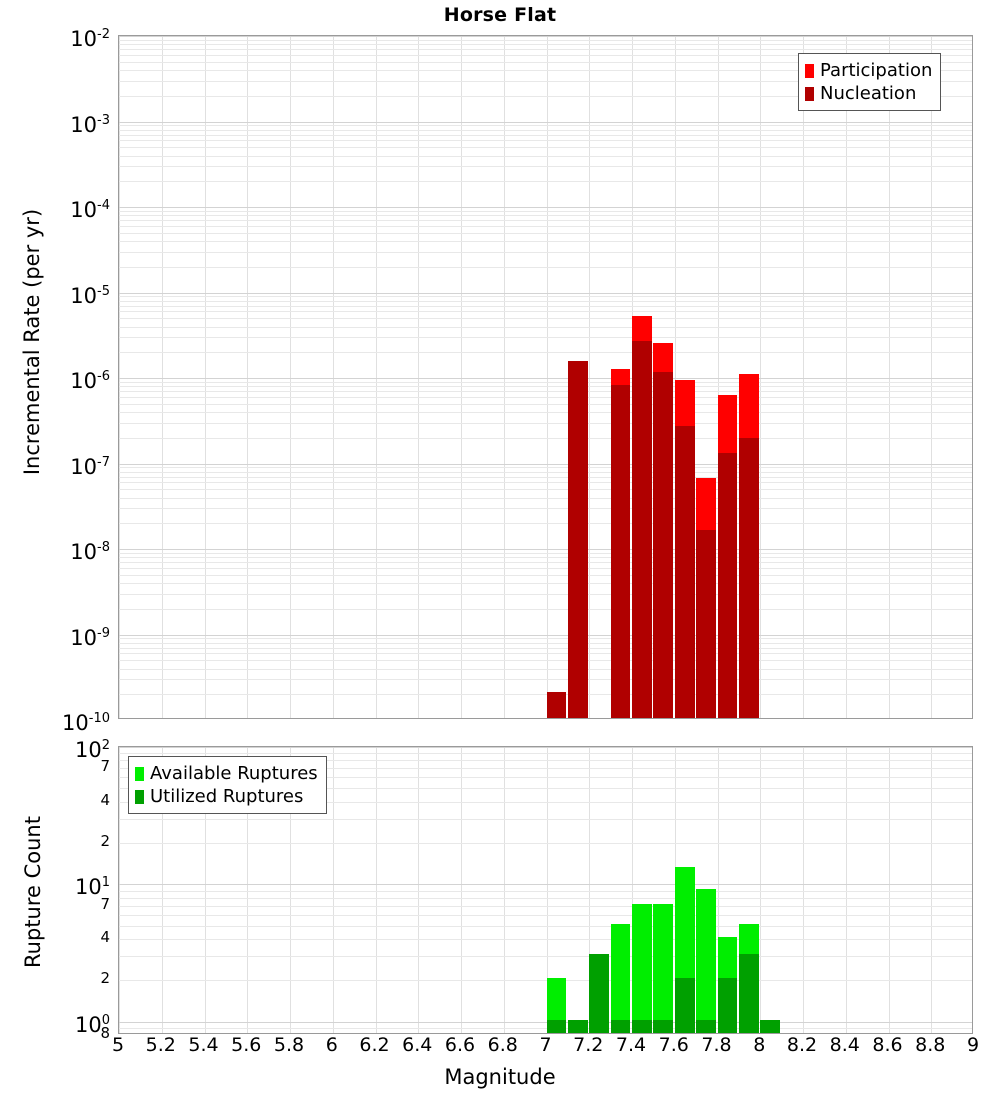 This screenshot has width=1000, height=1100. I want to click on y-tick-label-top: 10⁻⁵, so click(90, 295).